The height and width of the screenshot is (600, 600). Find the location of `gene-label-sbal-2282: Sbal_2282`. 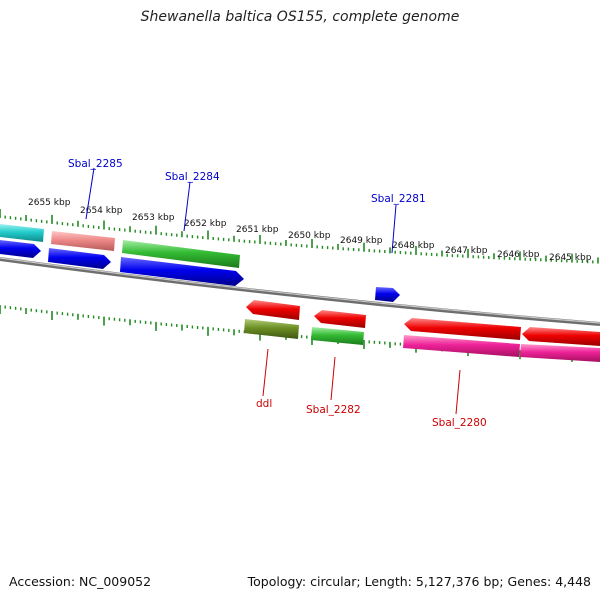

gene-label-sbal-2282: Sbal_2282 is located at coordinates (333, 410).